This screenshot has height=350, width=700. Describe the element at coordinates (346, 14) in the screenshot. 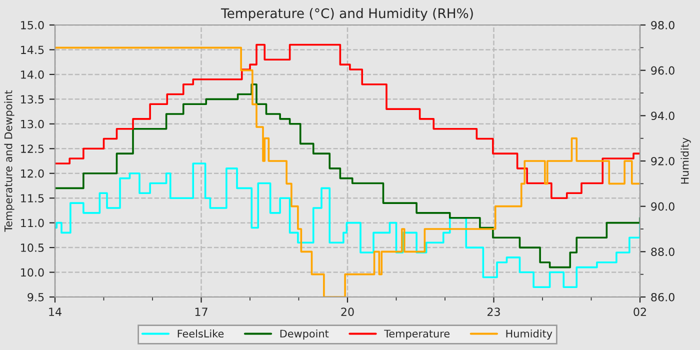

I see `chart-title: Temperature (°C) and Humidity (RH%)` at that location.